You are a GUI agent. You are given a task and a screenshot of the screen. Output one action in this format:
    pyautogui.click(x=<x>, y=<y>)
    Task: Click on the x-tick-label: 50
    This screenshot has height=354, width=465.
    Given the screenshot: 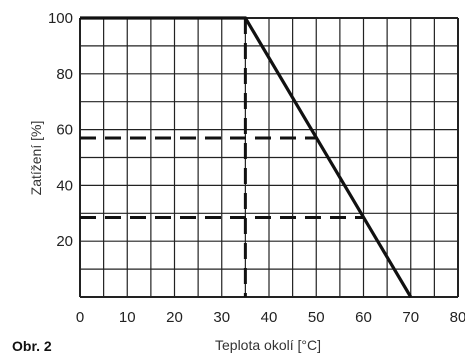 What is the action you would take?
    pyautogui.click(x=316, y=317)
    